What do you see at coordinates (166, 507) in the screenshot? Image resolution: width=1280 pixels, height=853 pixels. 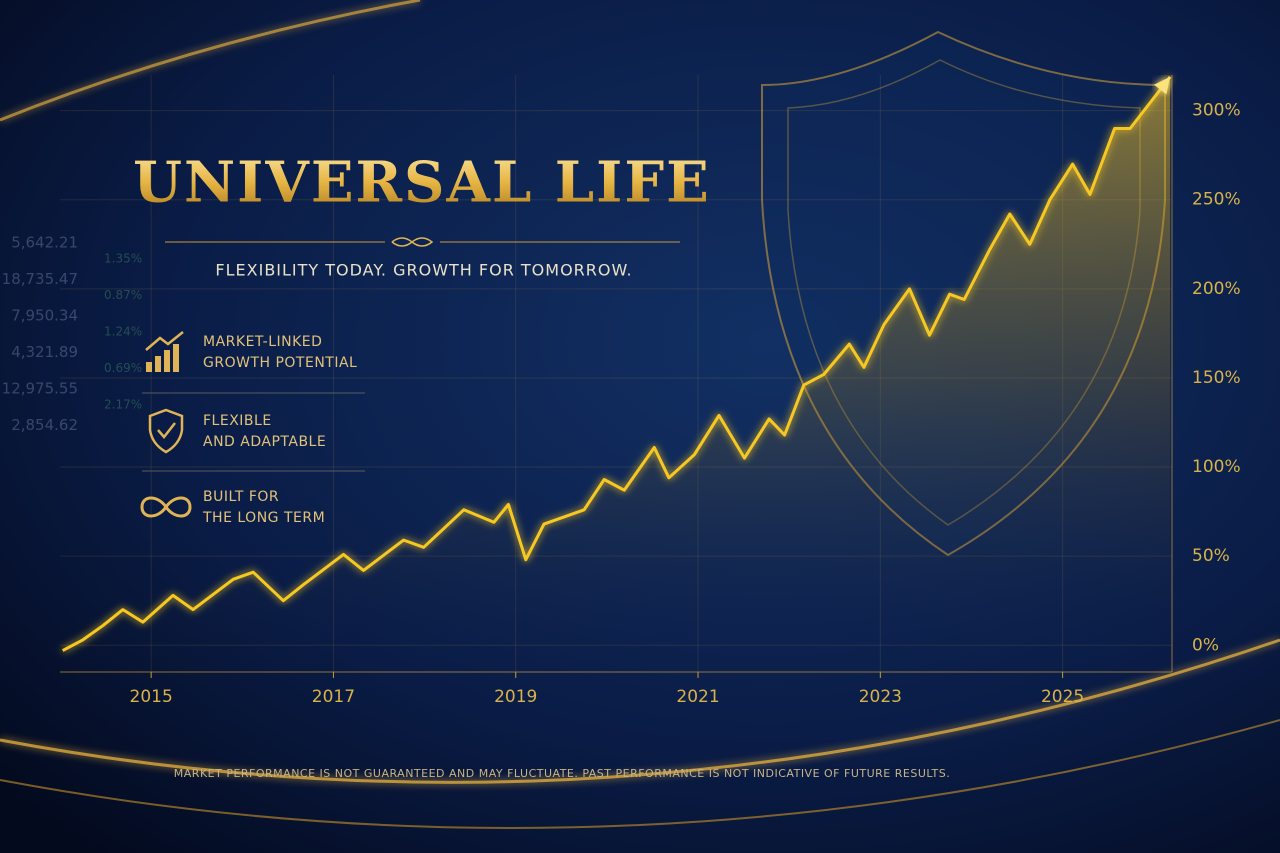 I see `icon-infinity` at bounding box center [166, 507].